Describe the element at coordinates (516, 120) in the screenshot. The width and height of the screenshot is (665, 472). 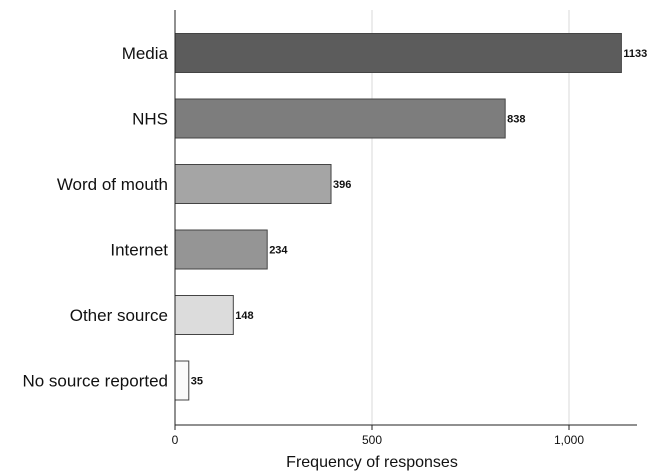
I see `value-label-1: 838` at that location.